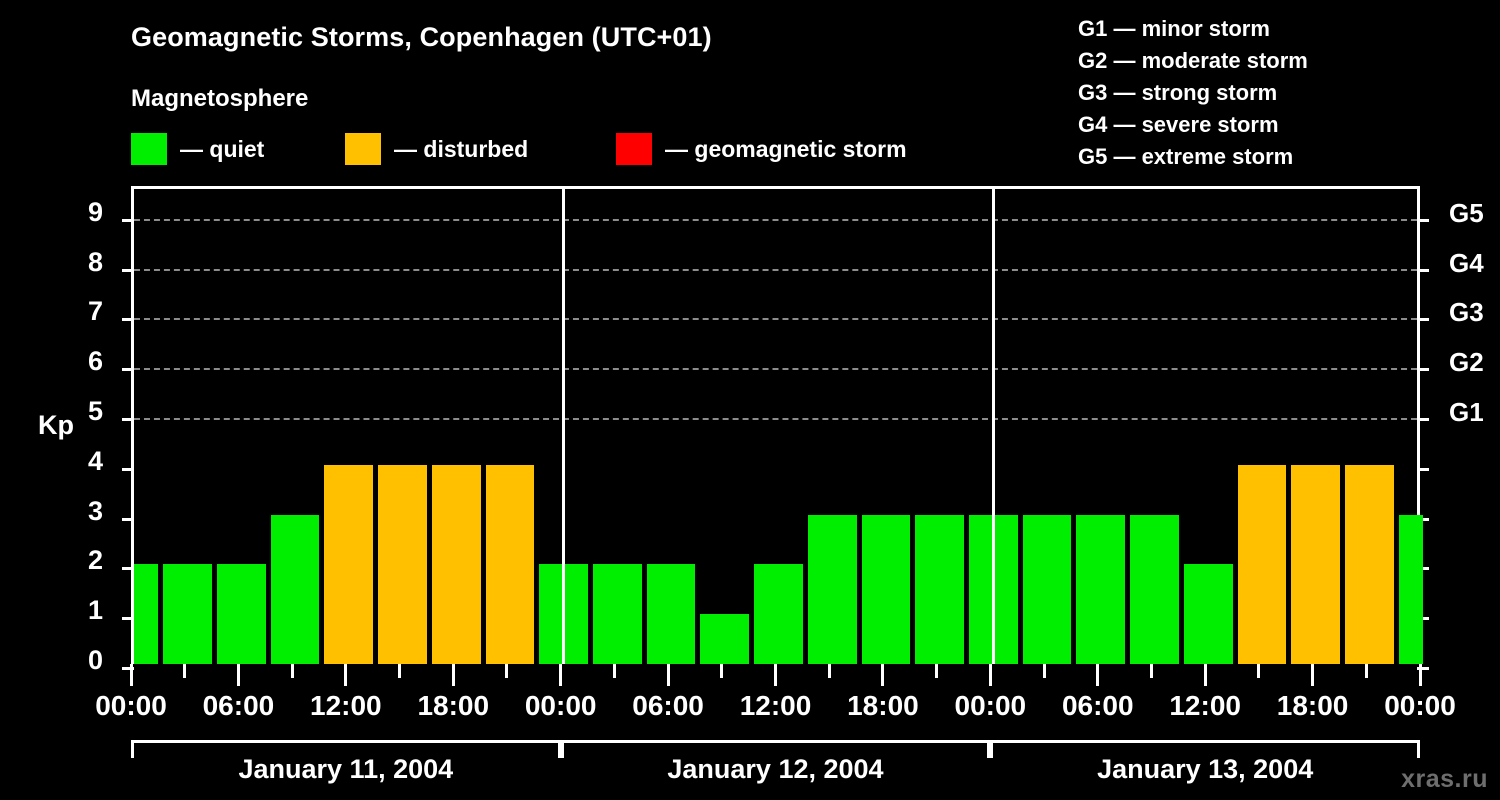 The height and width of the screenshot is (800, 1500). I want to click on y-tick-label-1: 1, so click(95, 610).